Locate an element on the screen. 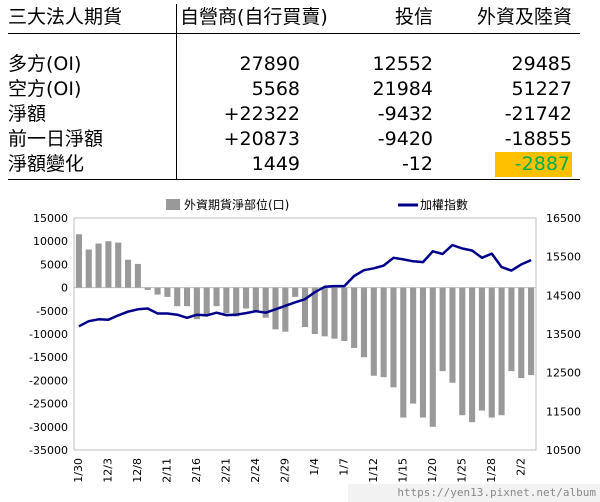 The height and width of the screenshot is (502, 600). header-rule is located at coordinates (294, 33).